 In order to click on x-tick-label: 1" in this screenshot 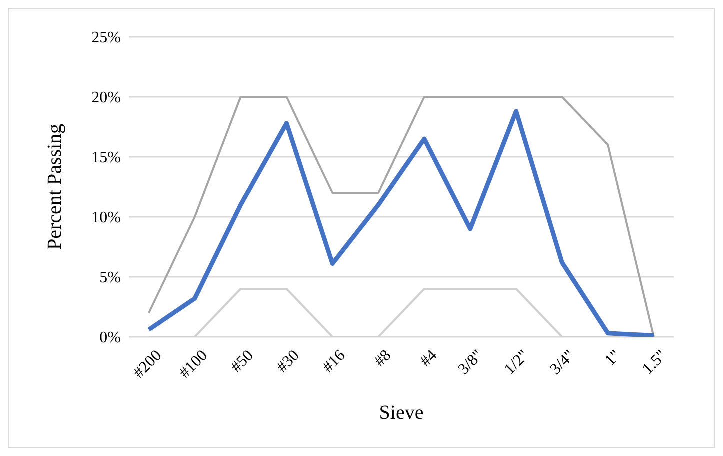, I will do `click(613, 358)`.